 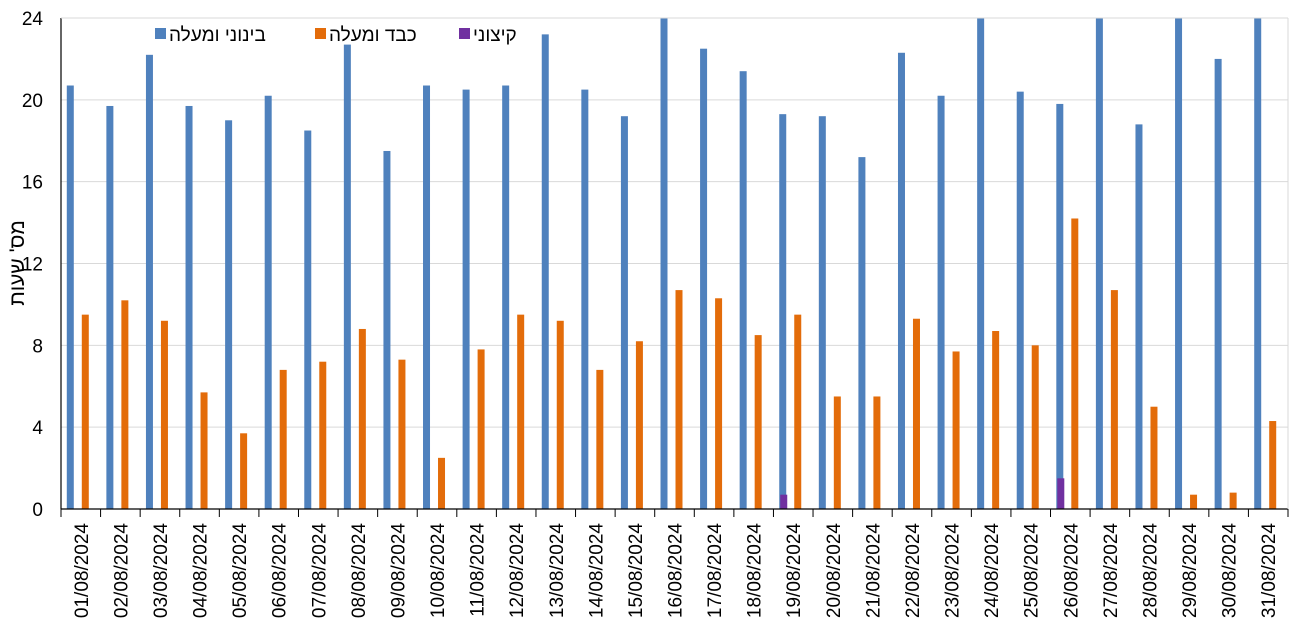 I want to click on x-tick-label: 01/08/2024, so click(x=82, y=571).